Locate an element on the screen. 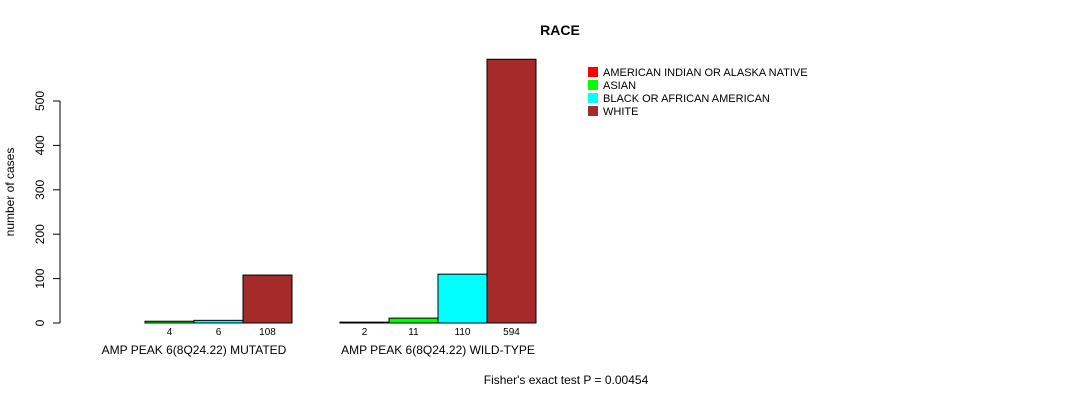 This screenshot has height=405, width=1090. y-tick-label: 0 is located at coordinates (40, 322).